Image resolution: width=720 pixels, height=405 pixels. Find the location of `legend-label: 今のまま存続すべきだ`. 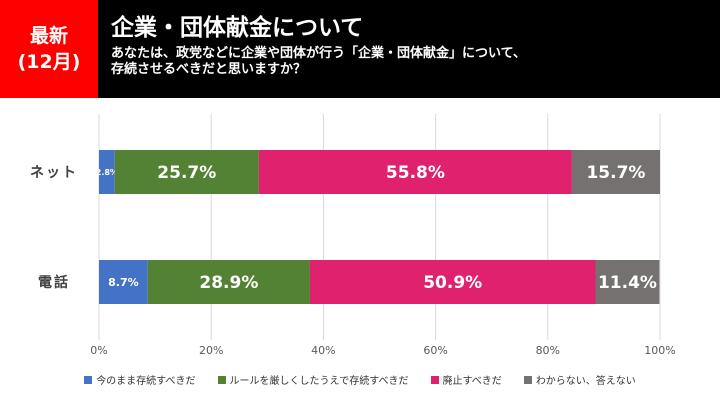

legend-label: 今のまま存続すべきだ is located at coordinates (146, 381).